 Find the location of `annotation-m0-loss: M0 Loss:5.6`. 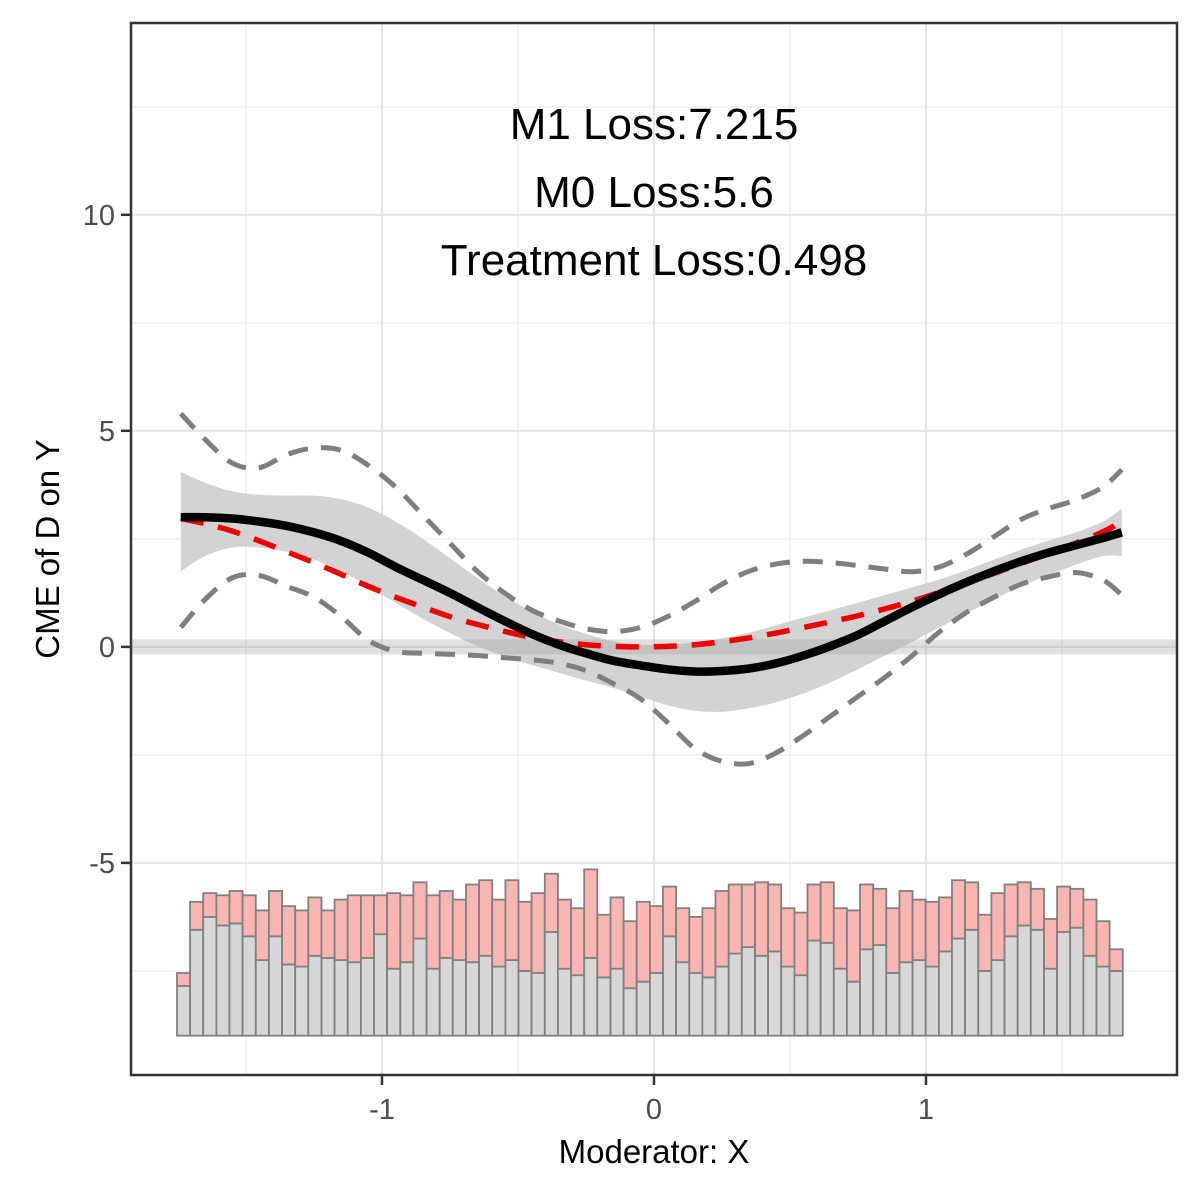

annotation-m0-loss: M0 Loss:5.6 is located at coordinates (654, 192).